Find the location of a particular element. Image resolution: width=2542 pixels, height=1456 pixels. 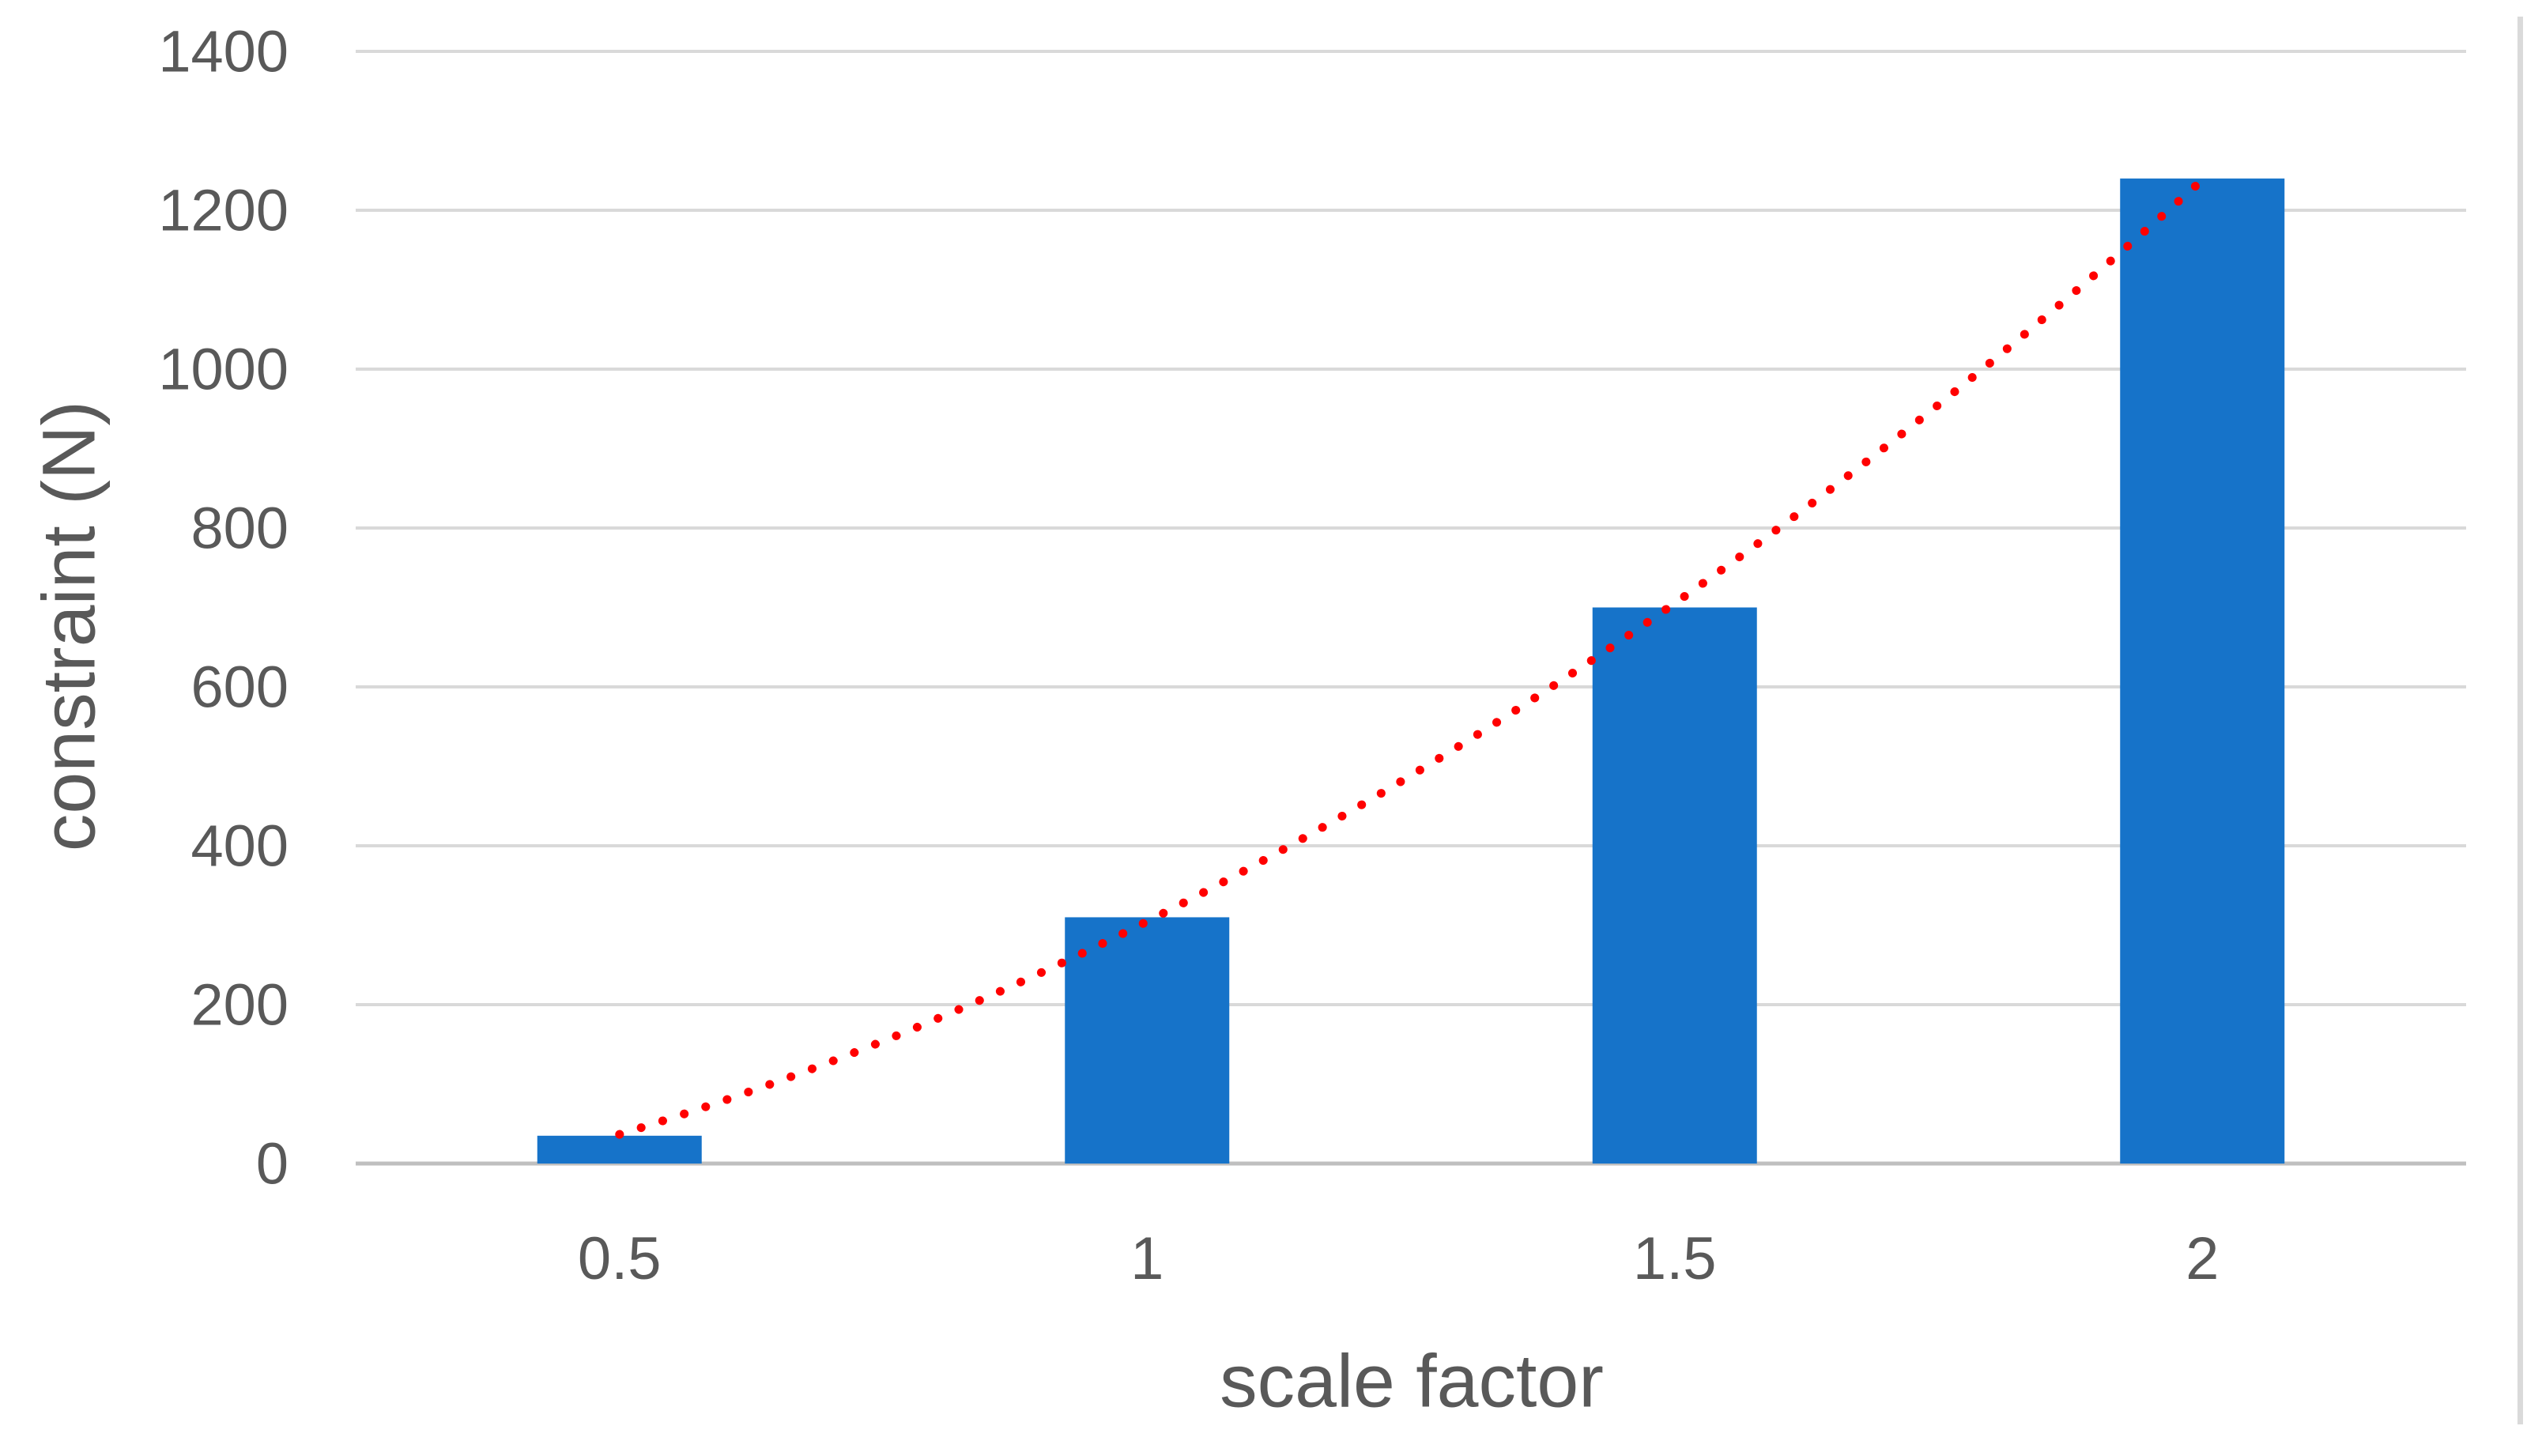

right-border-line is located at coordinates (2520, 720).